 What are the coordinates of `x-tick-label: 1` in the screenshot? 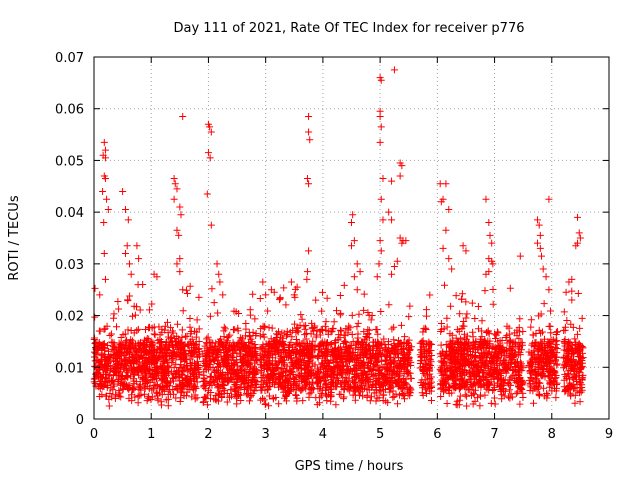 It's located at (151, 434).